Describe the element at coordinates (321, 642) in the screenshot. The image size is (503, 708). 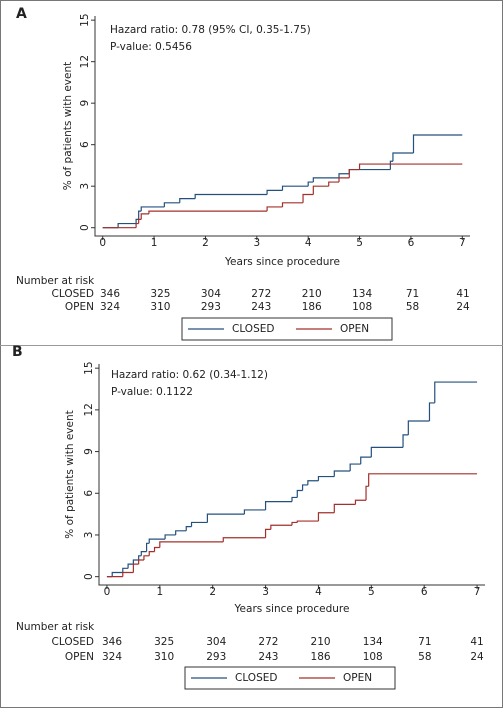
I see `risk-count: 210` at that location.